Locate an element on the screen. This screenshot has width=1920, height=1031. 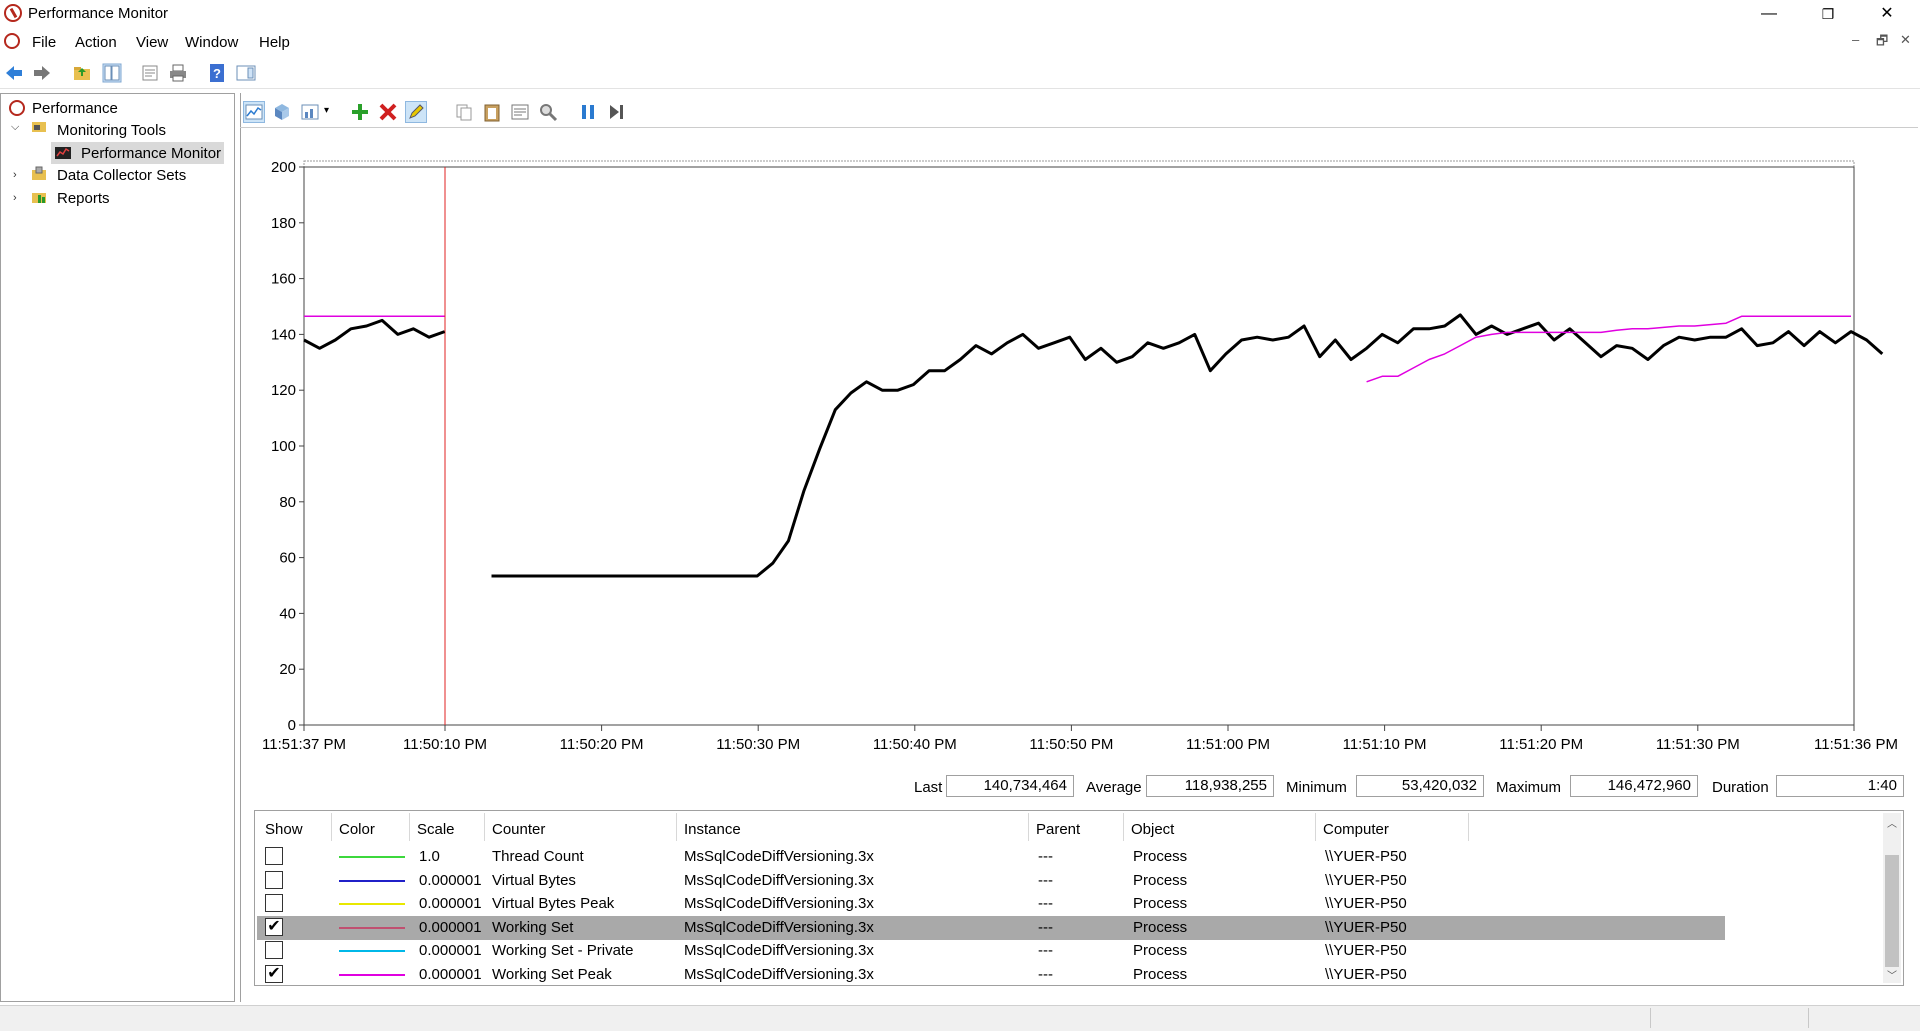
view-log-data-icon is located at coordinates (282, 112).